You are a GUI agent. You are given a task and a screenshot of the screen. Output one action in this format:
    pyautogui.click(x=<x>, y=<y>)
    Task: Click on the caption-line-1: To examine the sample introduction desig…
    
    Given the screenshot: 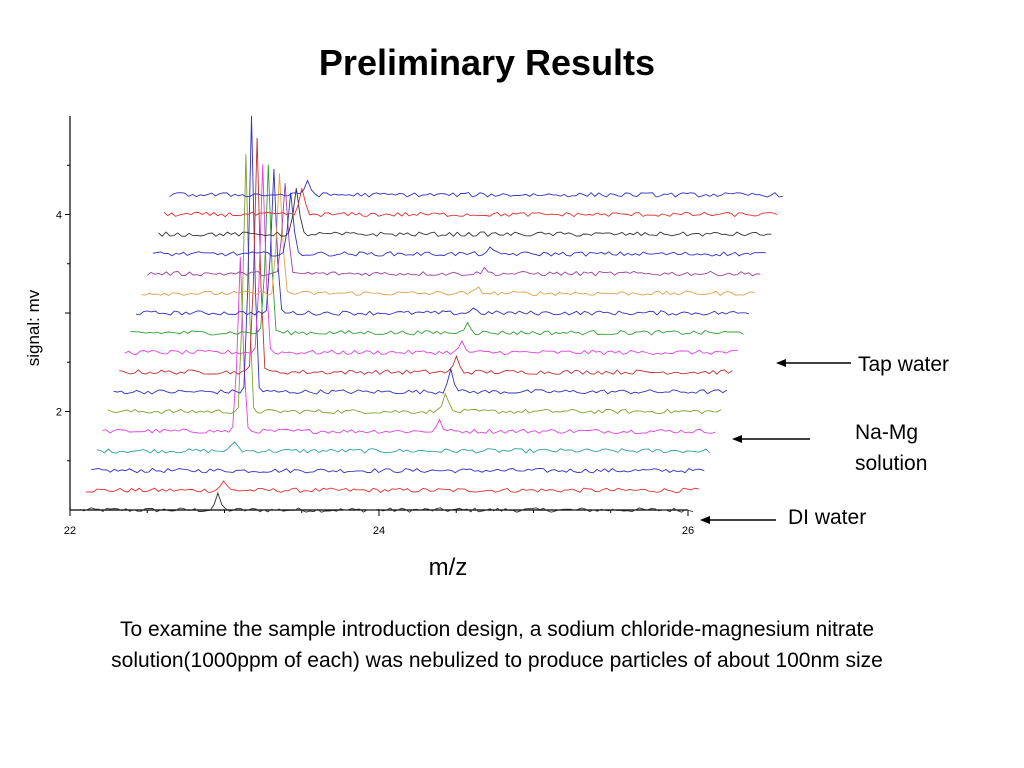 What is the action you would take?
    pyautogui.click(x=497, y=629)
    